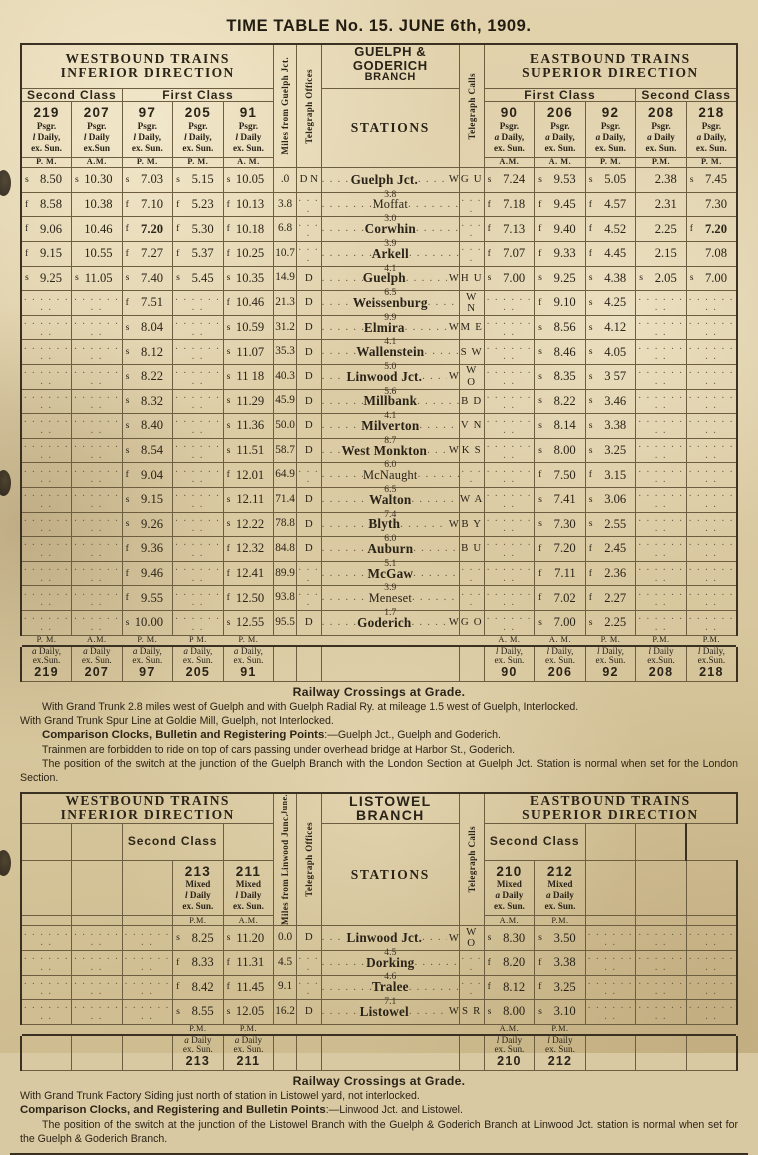  I want to click on train-column-header-211: 211 Mixed l Daily ex. Sun., so click(248, 888).